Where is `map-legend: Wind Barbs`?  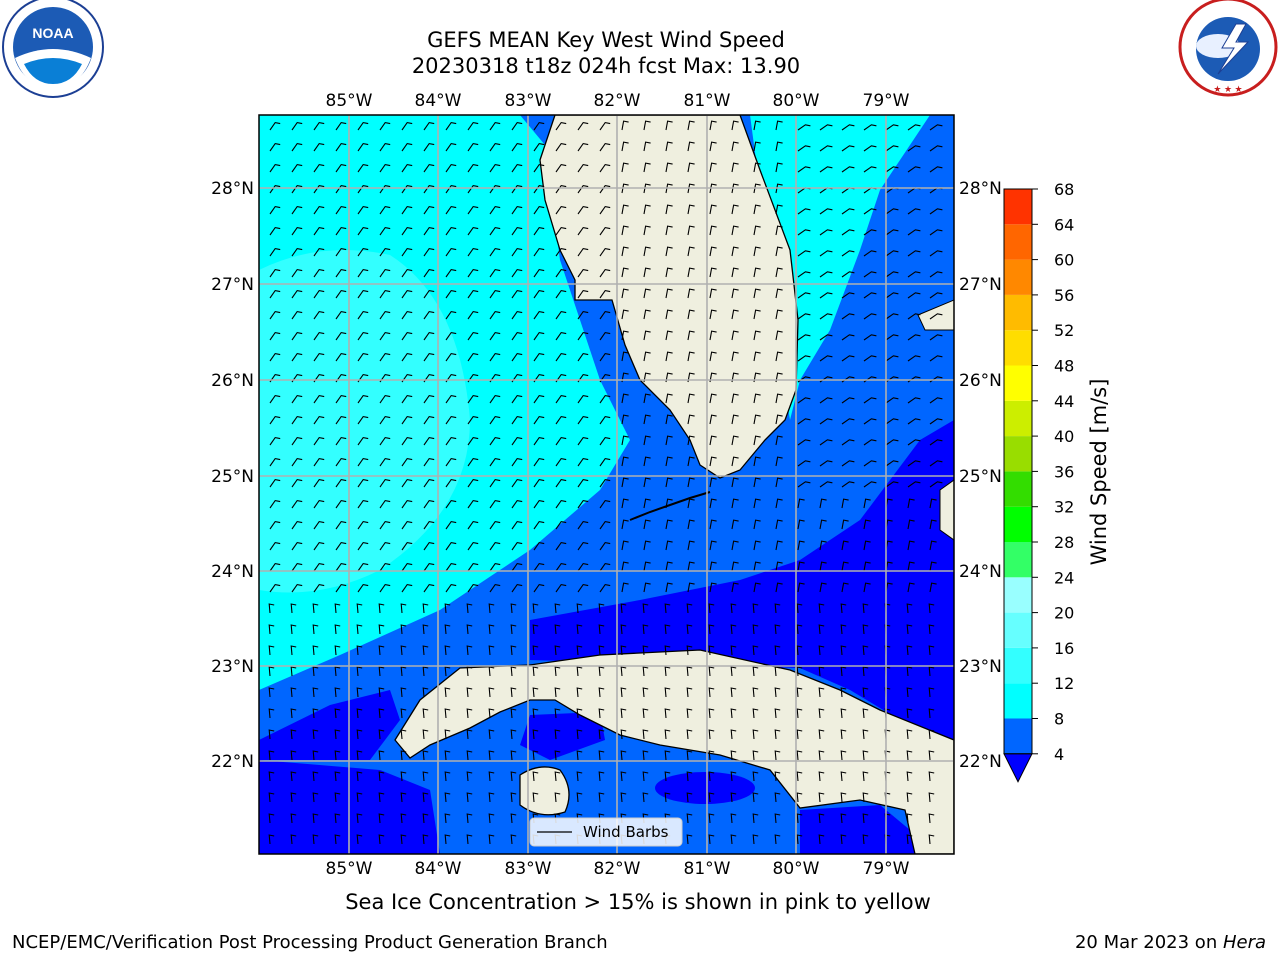
map-legend: Wind Barbs is located at coordinates (606, 832).